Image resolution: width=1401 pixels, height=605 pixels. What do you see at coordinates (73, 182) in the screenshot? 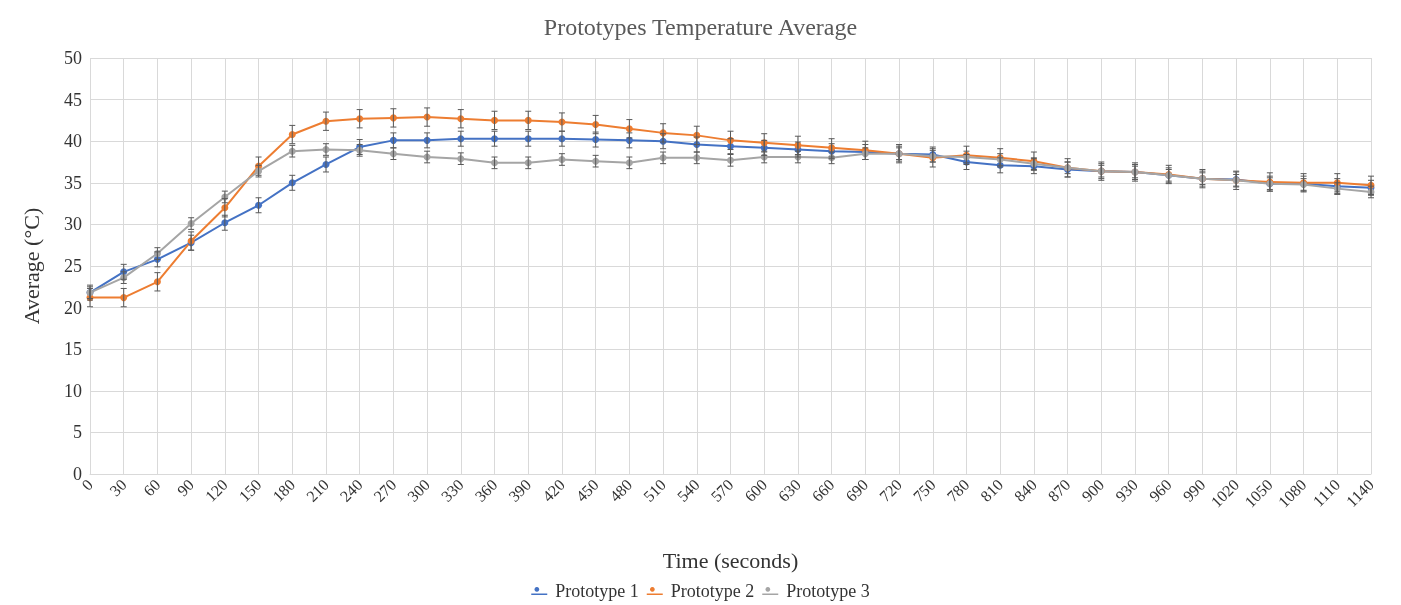
I see `y-tick-label: 35` at bounding box center [73, 182].